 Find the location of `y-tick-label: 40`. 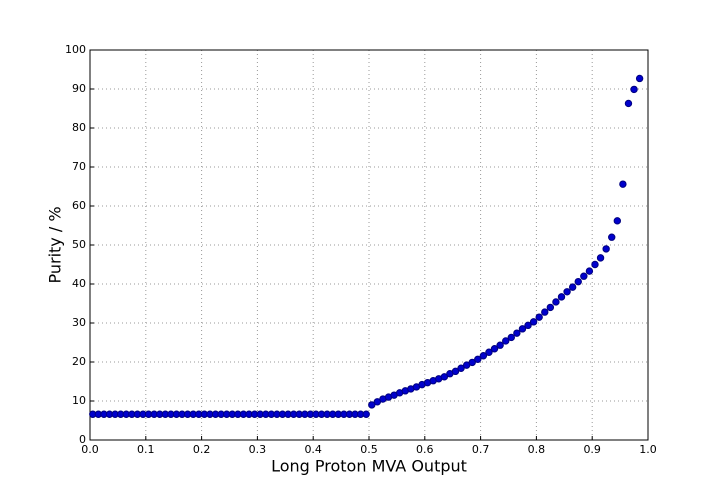

y-tick-label: 40 is located at coordinates (79, 283).